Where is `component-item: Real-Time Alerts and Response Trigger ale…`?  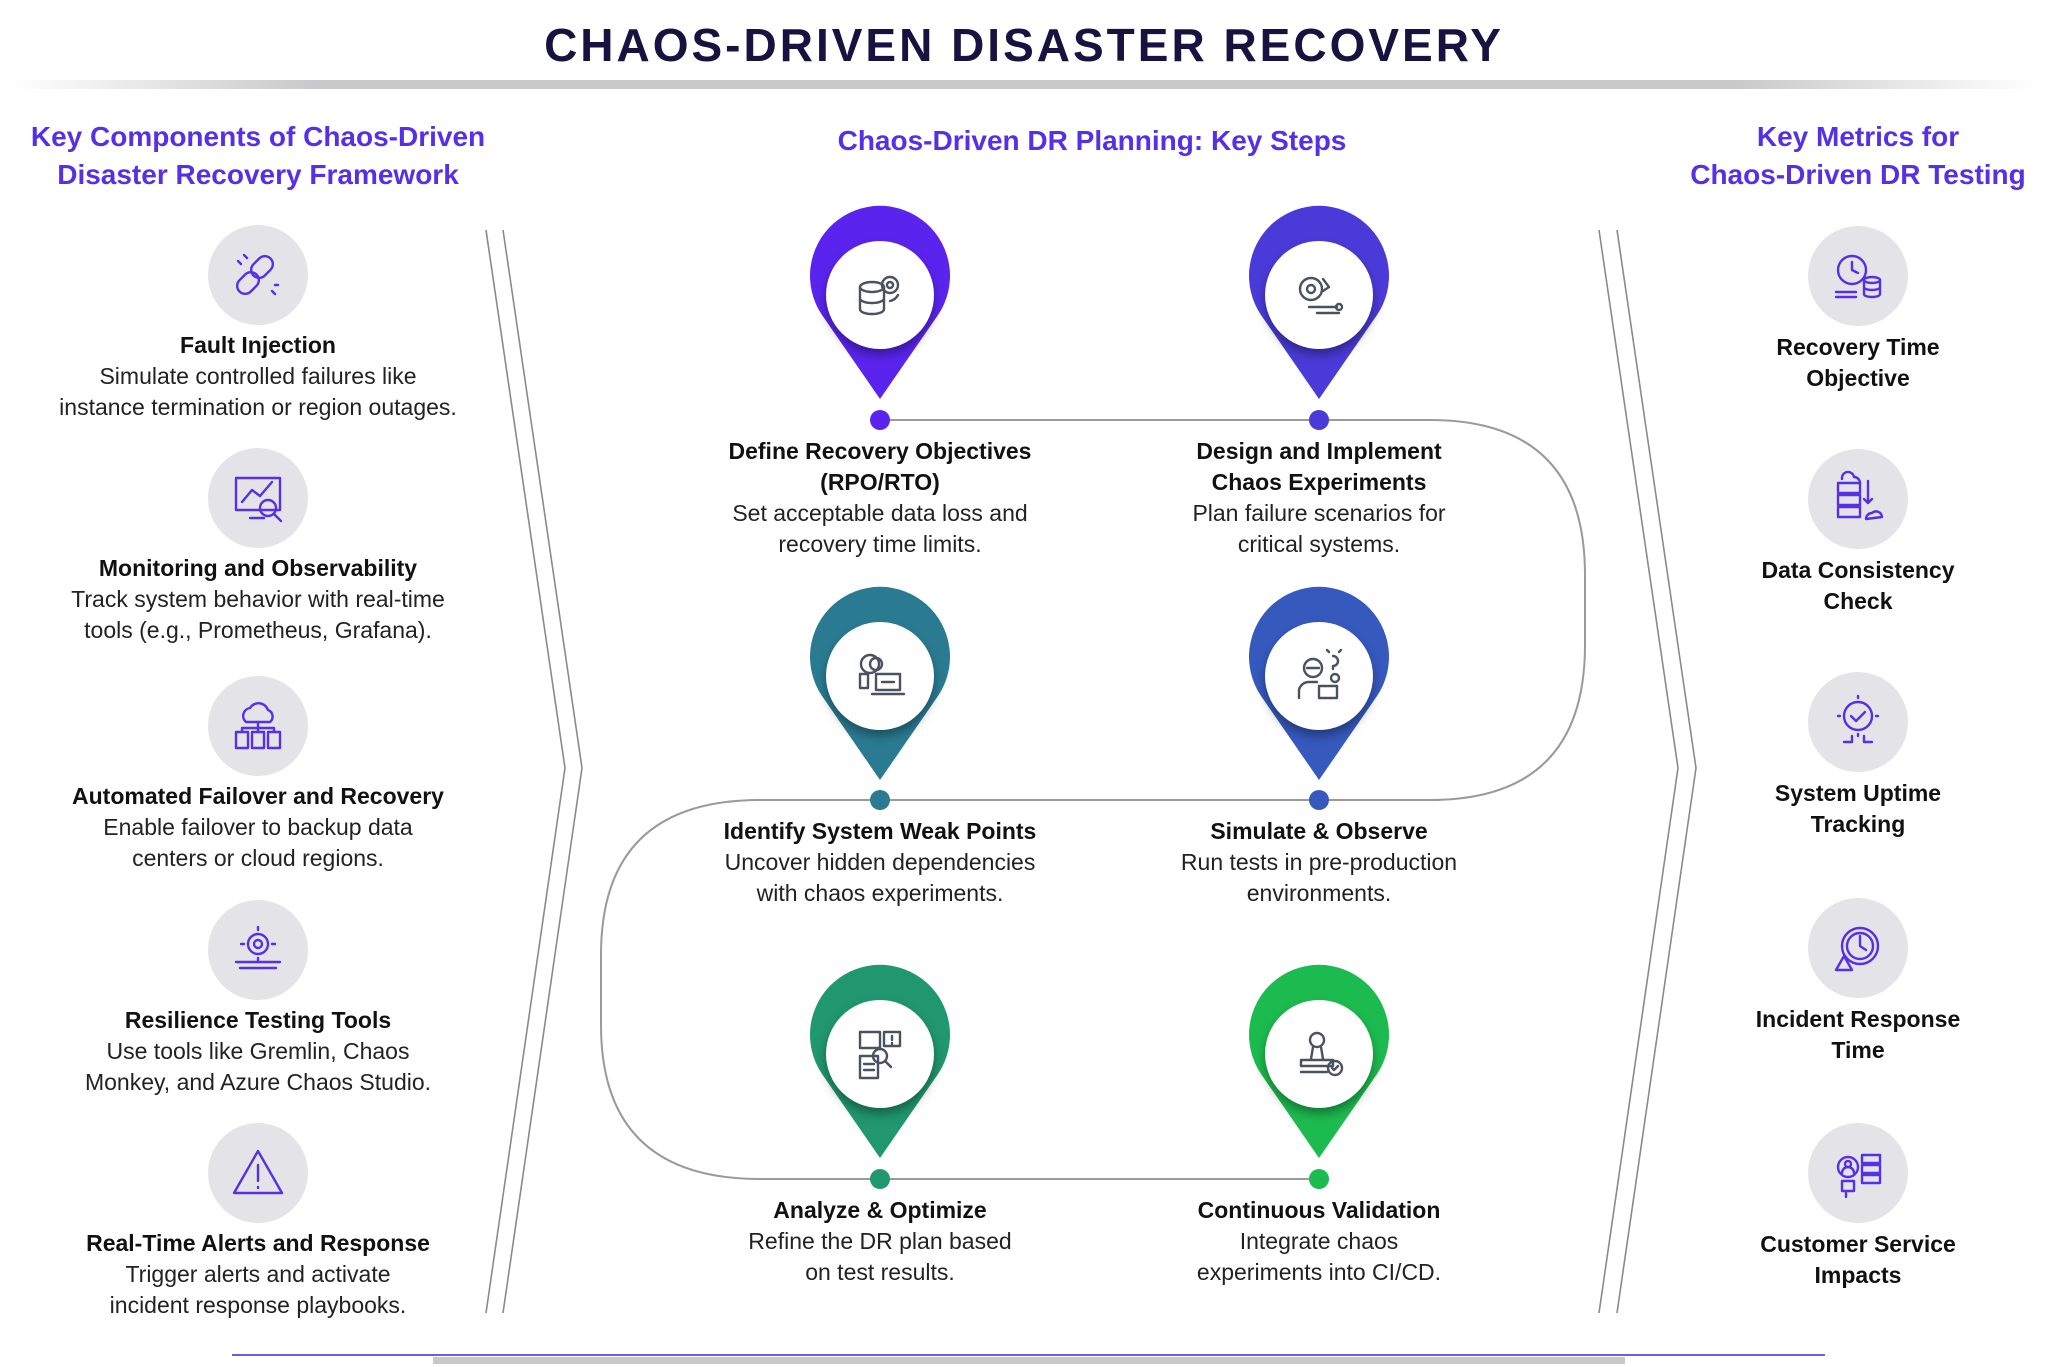
component-item: Real-Time Alerts and Response Trigger ale… is located at coordinates (258, 1274).